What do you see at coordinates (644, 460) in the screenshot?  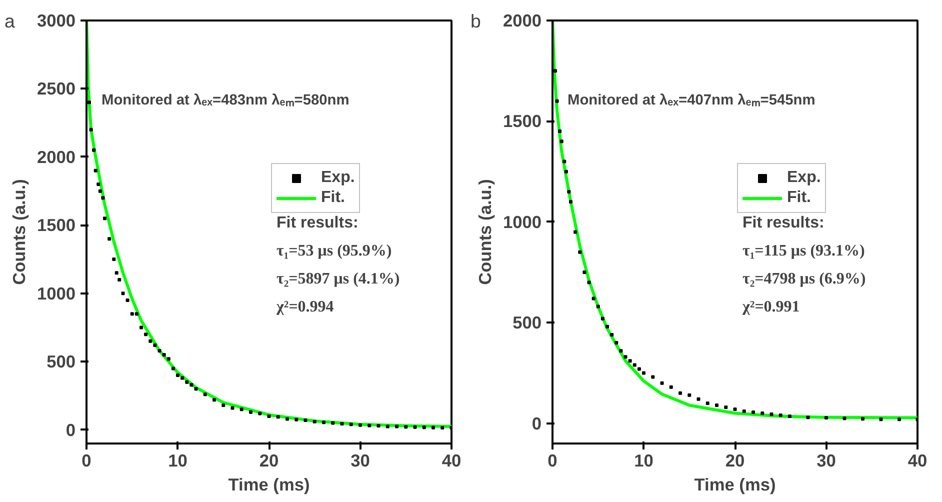 I see `x-tick-label: 10` at bounding box center [644, 460].